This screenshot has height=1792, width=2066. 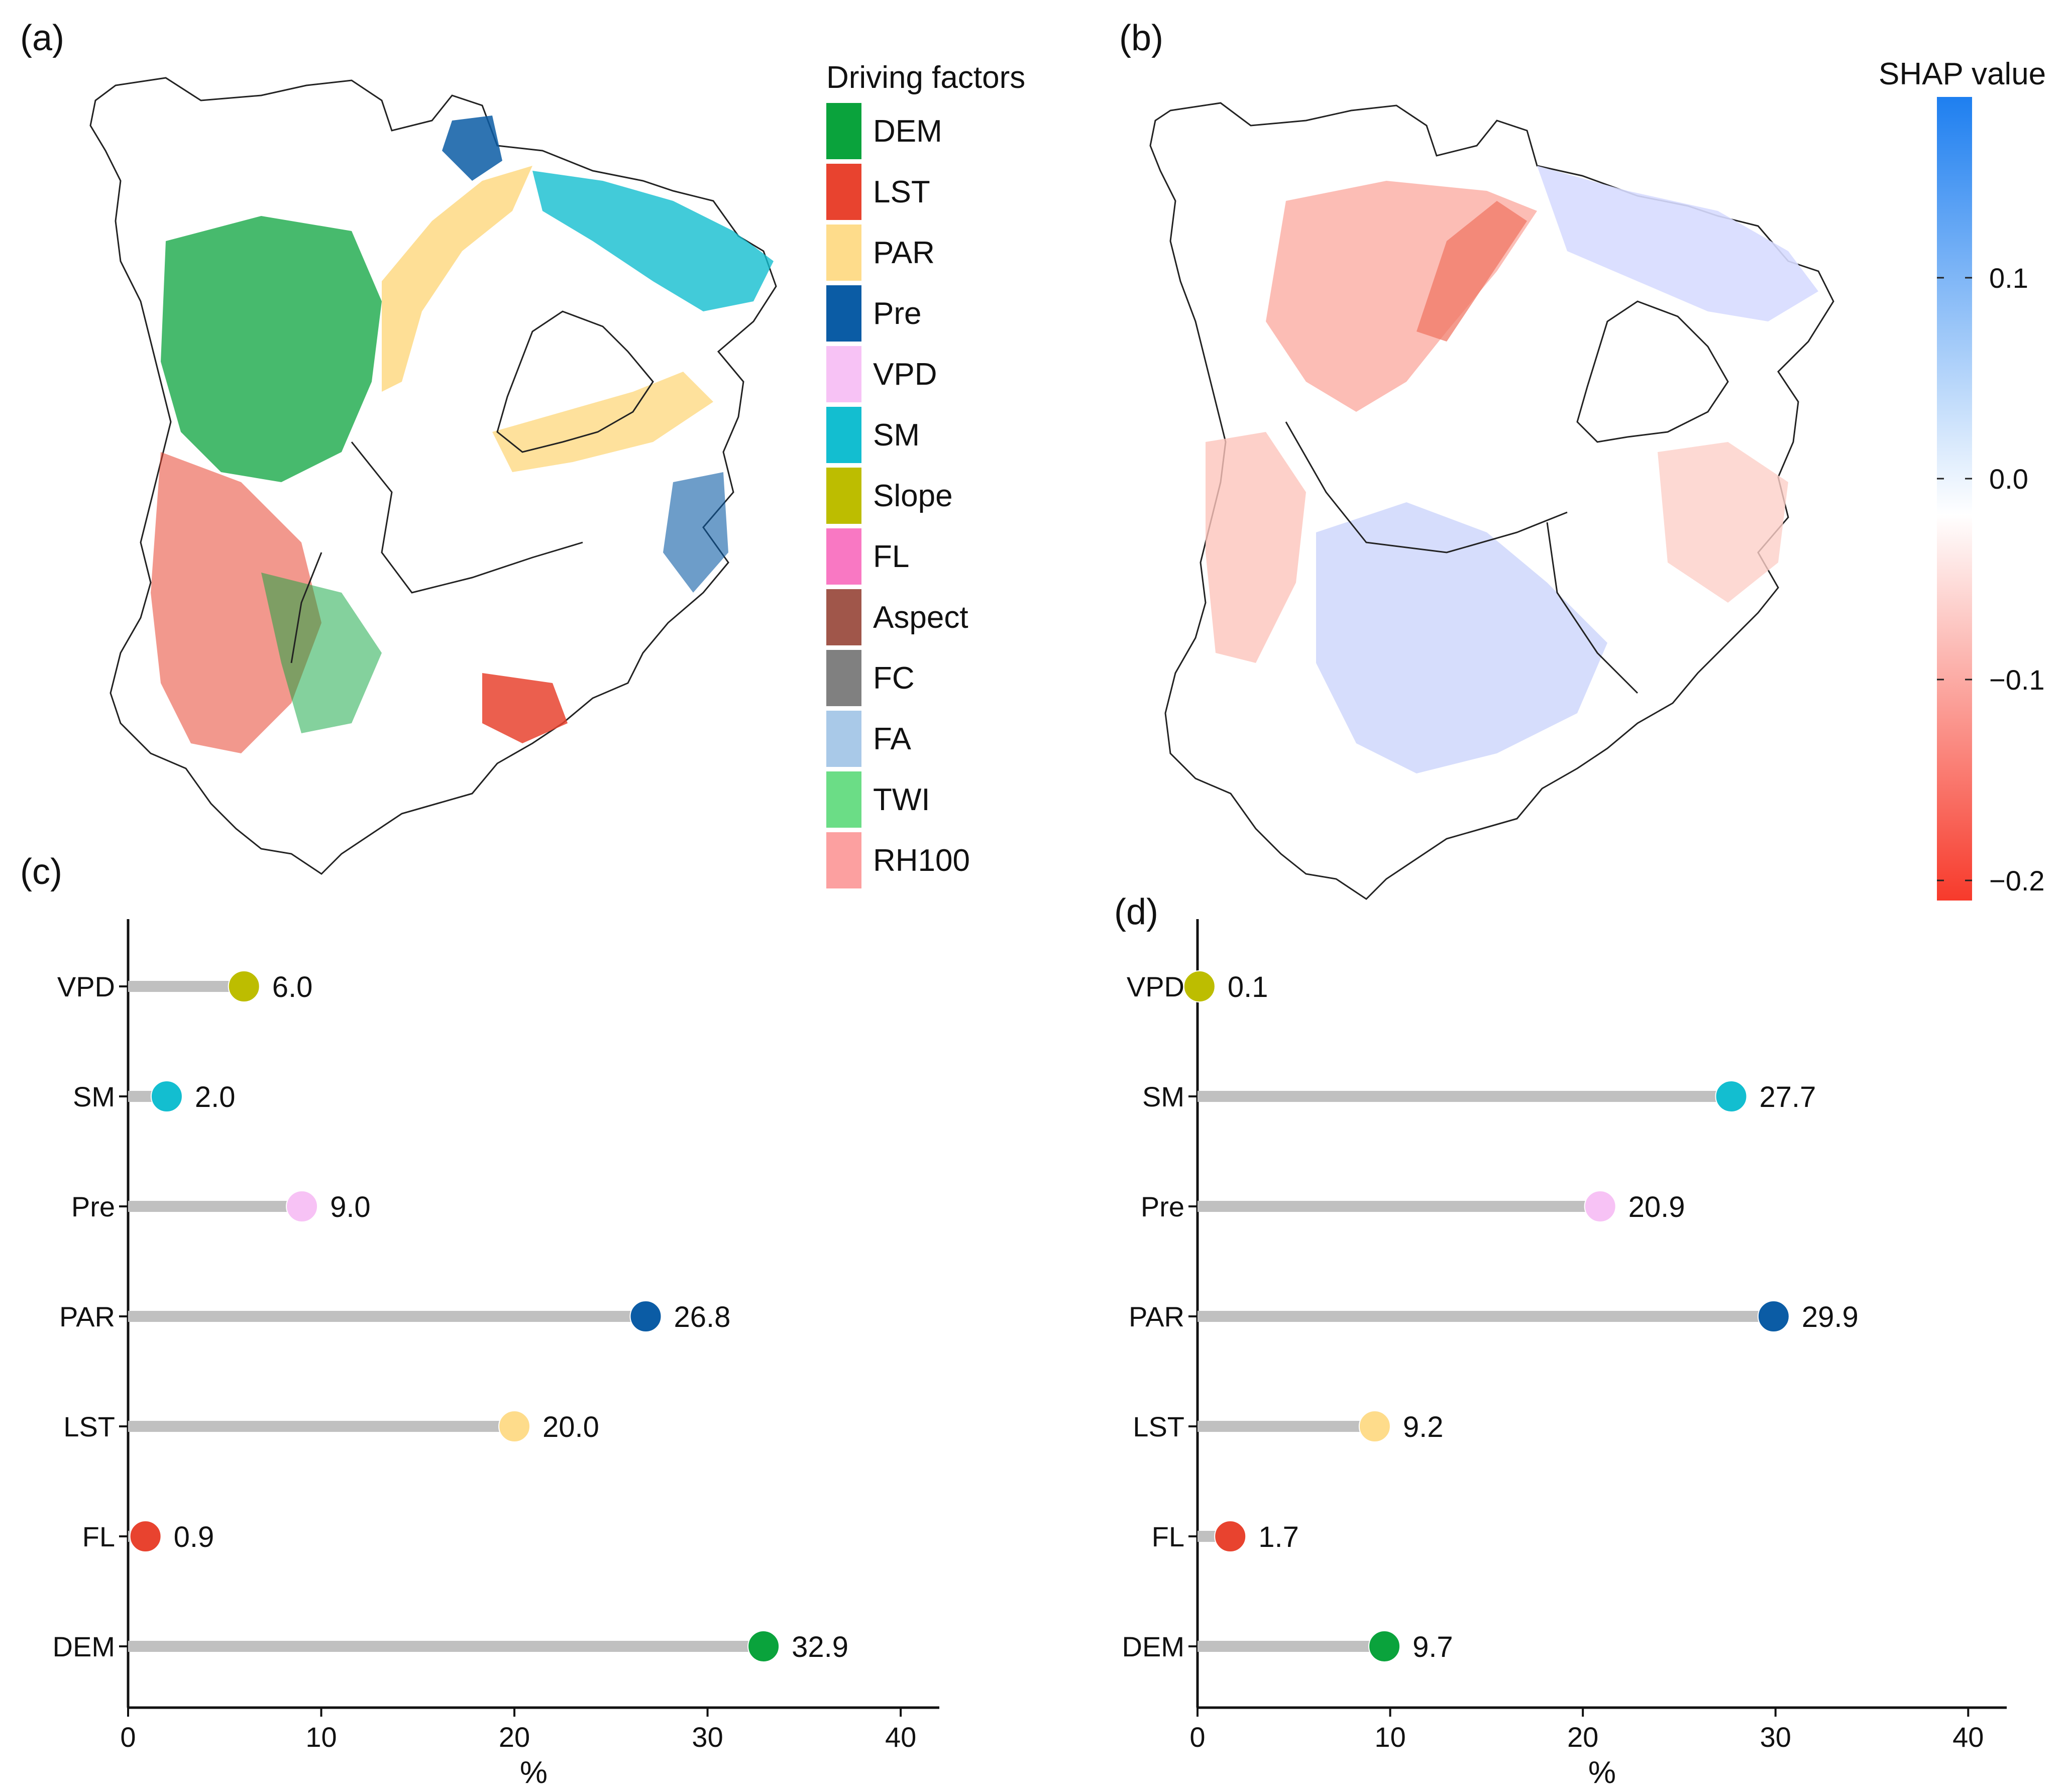 What do you see at coordinates (1962, 74) in the screenshot?
I see `colorbar-title: SHAP value` at bounding box center [1962, 74].